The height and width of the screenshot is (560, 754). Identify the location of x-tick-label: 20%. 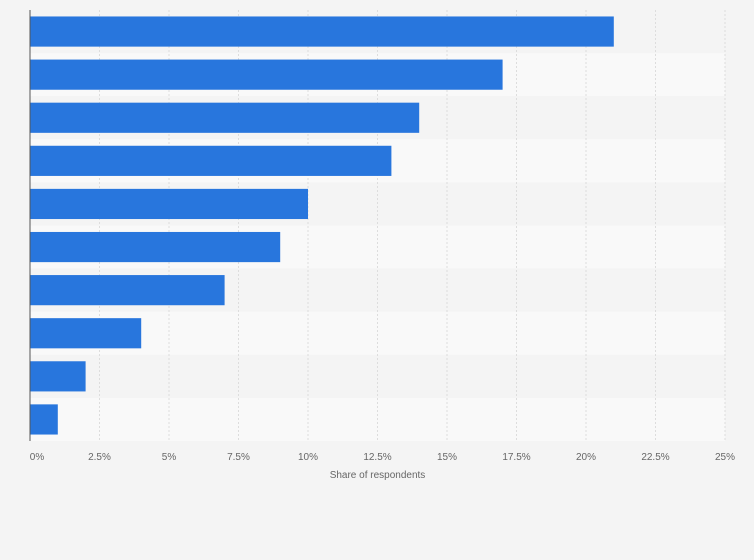
(586, 457).